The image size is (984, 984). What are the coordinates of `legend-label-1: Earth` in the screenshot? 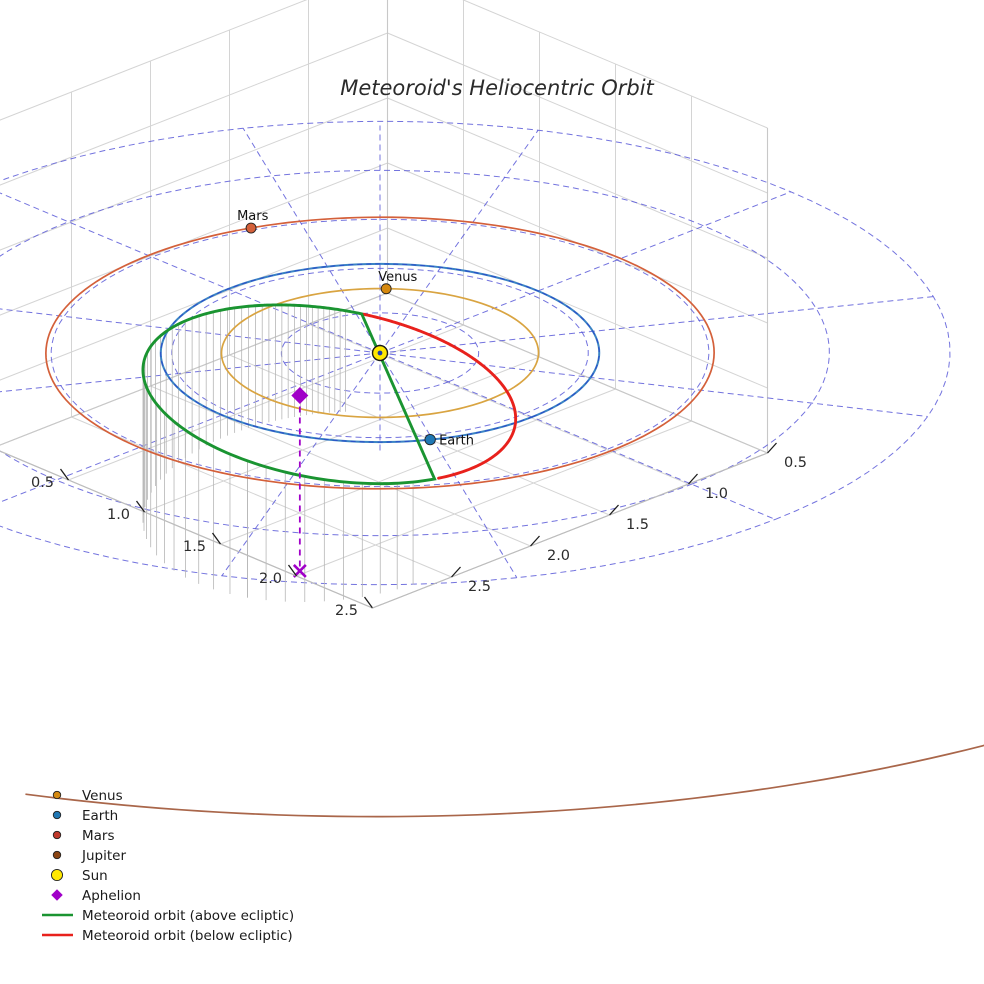 It's located at (100, 816).